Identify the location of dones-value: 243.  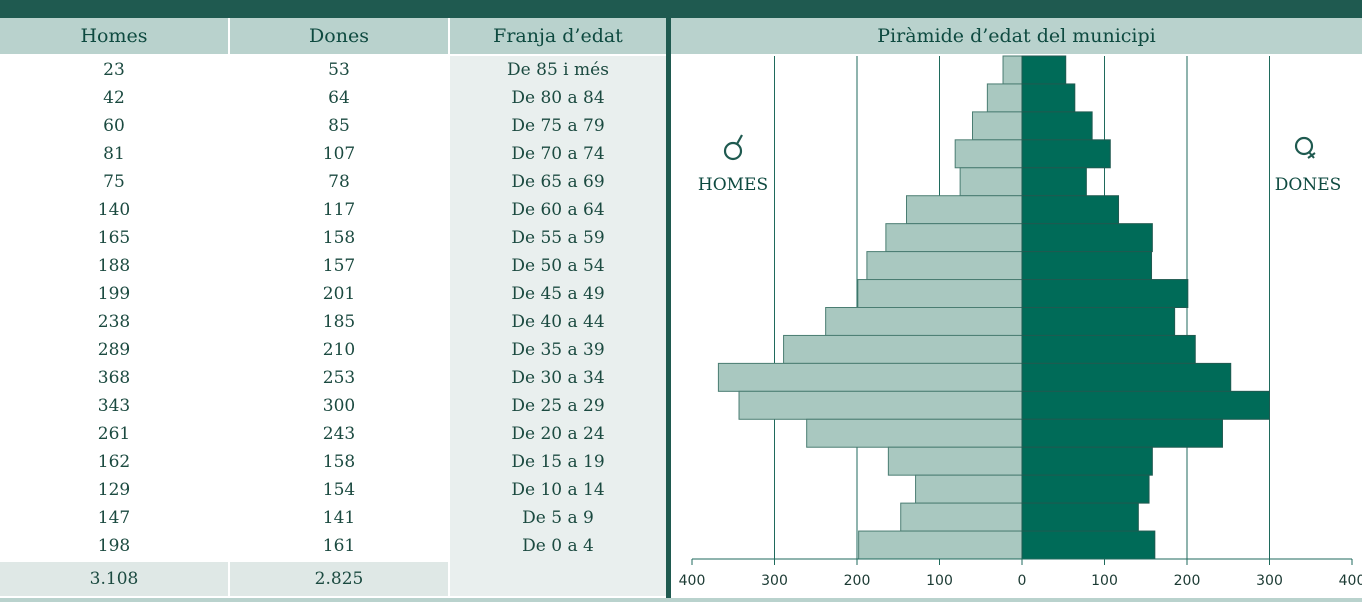
(339, 434).